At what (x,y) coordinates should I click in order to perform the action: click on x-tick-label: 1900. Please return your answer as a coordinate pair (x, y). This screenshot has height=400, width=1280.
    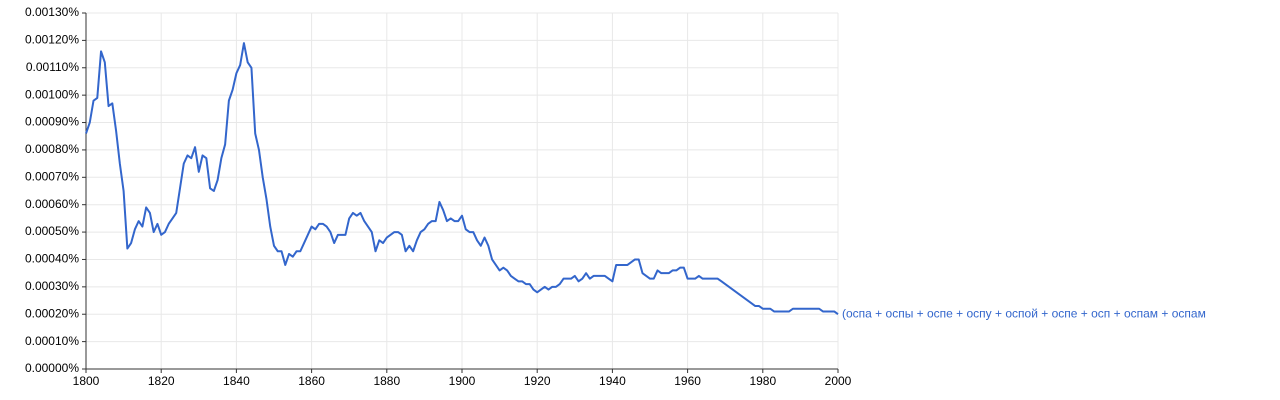
    Looking at the image, I should click on (462, 381).